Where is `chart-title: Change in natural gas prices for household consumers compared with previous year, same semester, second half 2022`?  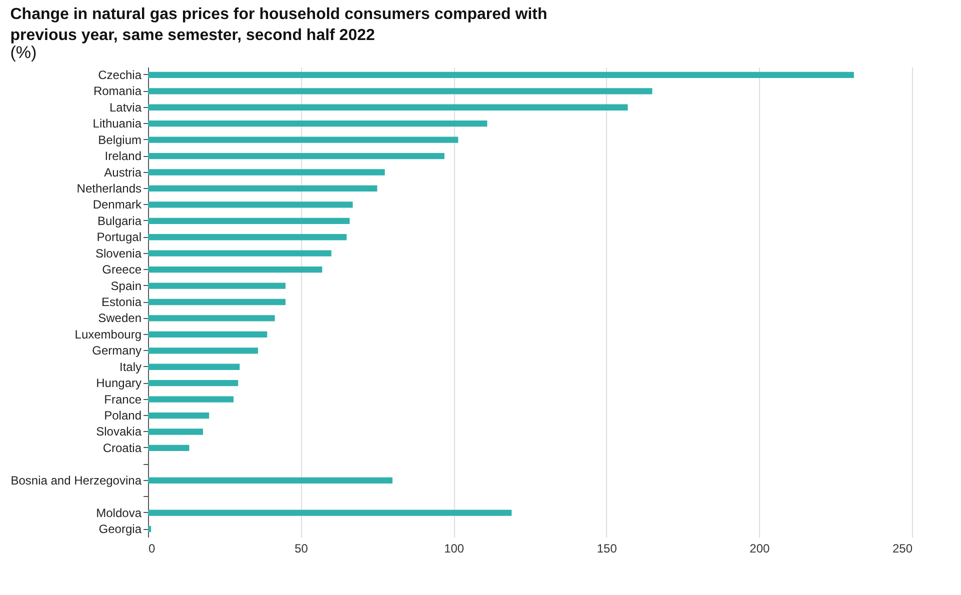
chart-title: Change in natural gas prices for household consumers compared with previous year, same semester, second half 2022 is located at coordinates (279, 25).